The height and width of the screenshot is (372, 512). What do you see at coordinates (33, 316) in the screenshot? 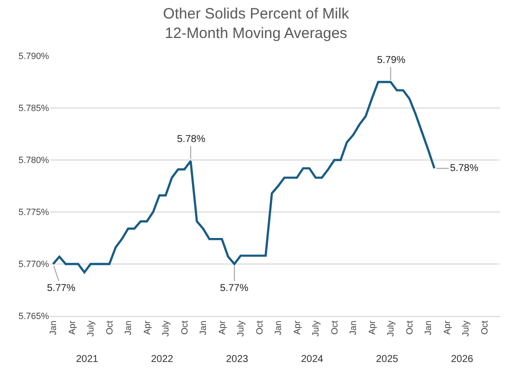
I see `y-tick-label: 5.765%` at bounding box center [33, 316].